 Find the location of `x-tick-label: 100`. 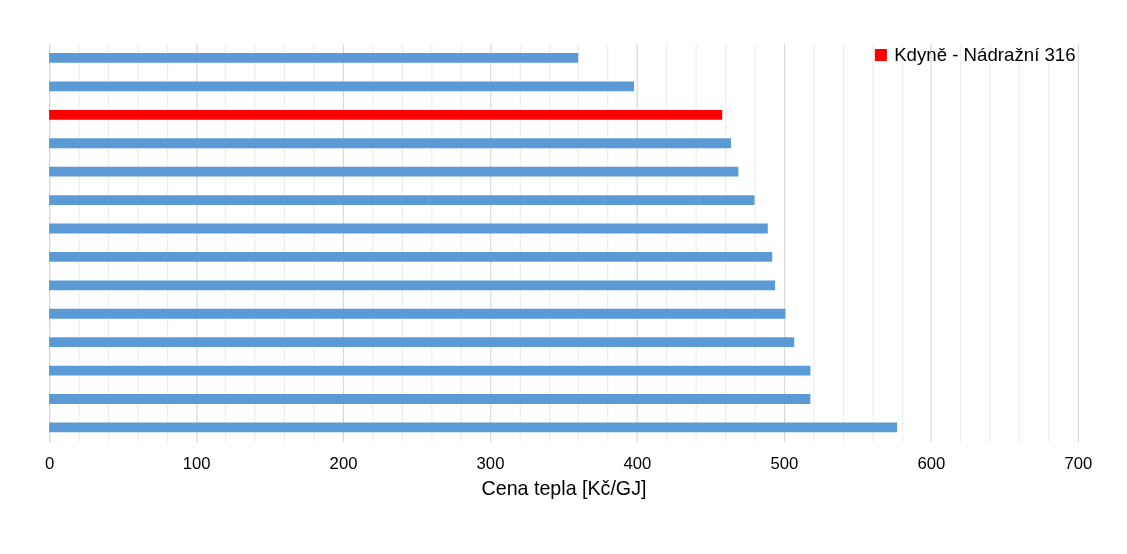

x-tick-label: 100 is located at coordinates (196, 463).